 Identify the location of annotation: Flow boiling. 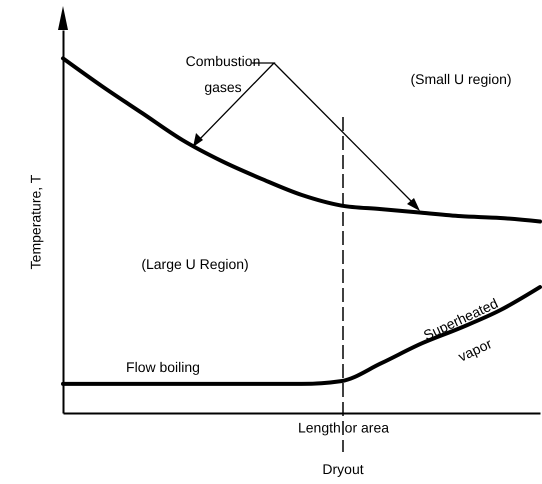
(163, 367).